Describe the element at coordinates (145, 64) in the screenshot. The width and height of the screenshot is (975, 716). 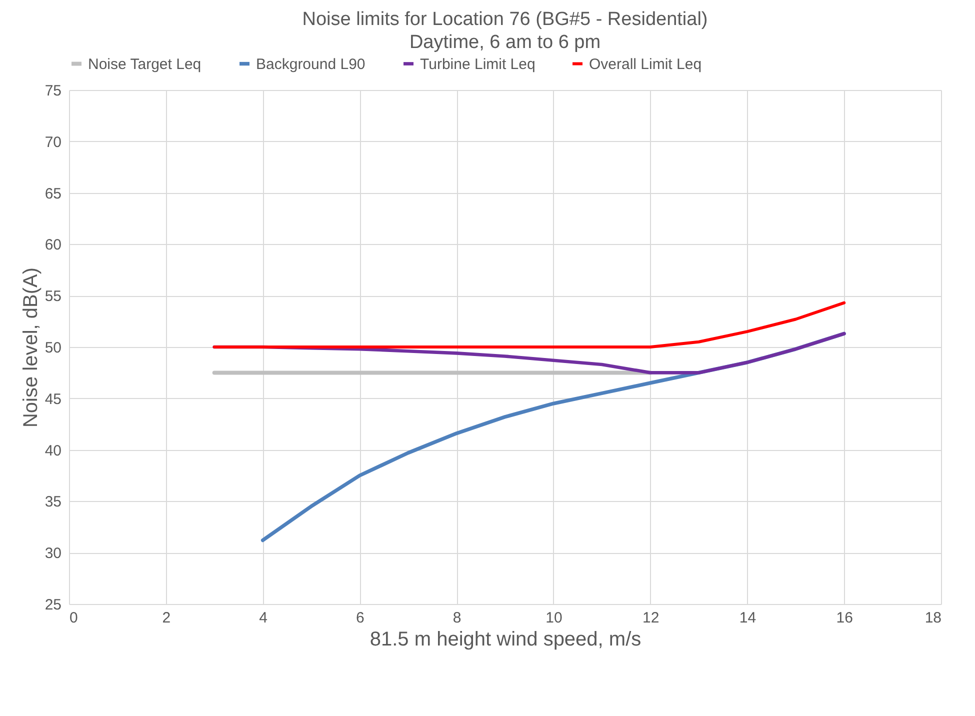
I see `legend-label: Noise Target Leq` at that location.